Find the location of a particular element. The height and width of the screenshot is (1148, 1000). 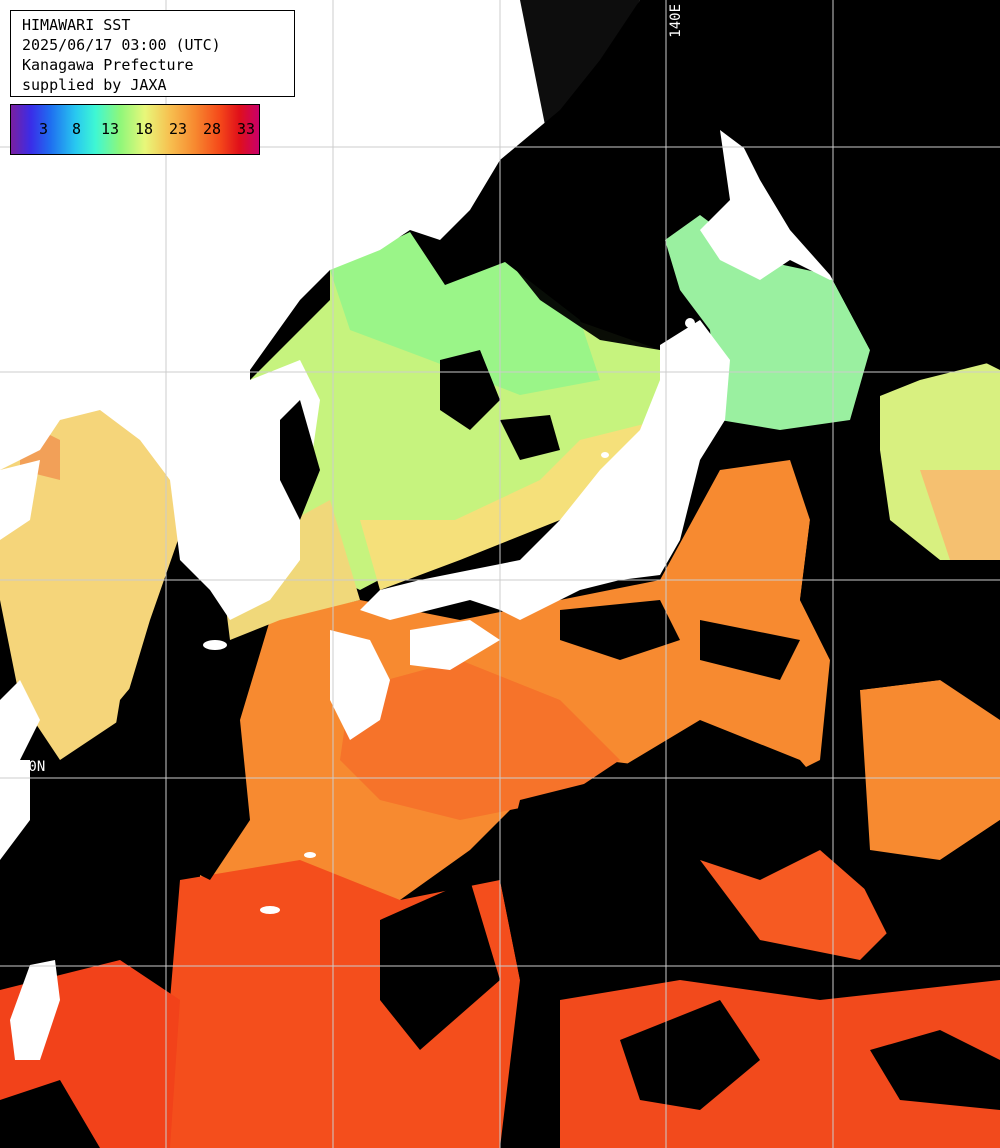

legend-tick: 13 is located at coordinates (110, 129).